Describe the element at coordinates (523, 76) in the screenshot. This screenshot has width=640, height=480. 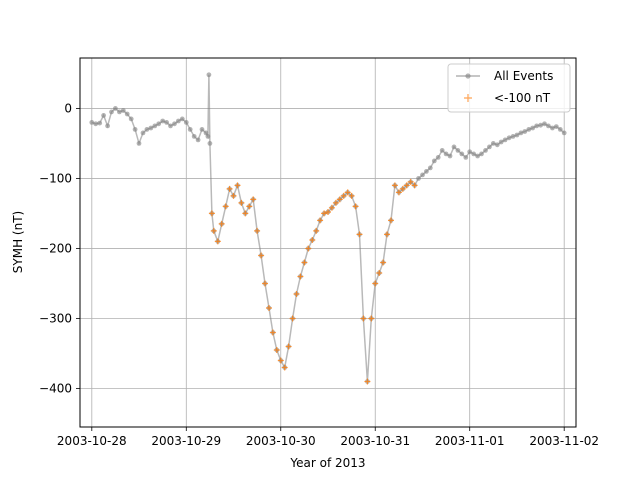
I see `legend-all-events-label: All Events` at that location.